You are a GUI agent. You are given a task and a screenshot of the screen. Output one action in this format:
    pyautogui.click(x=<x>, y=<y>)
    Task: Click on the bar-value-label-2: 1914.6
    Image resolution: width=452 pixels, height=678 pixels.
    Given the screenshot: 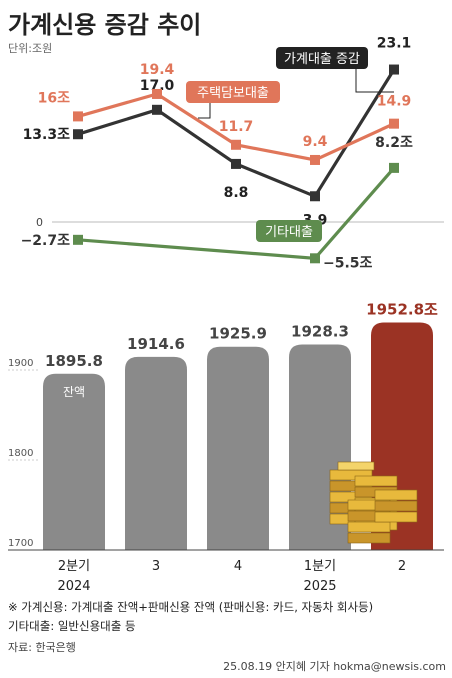 What is the action you would take?
    pyautogui.click(x=156, y=344)
    